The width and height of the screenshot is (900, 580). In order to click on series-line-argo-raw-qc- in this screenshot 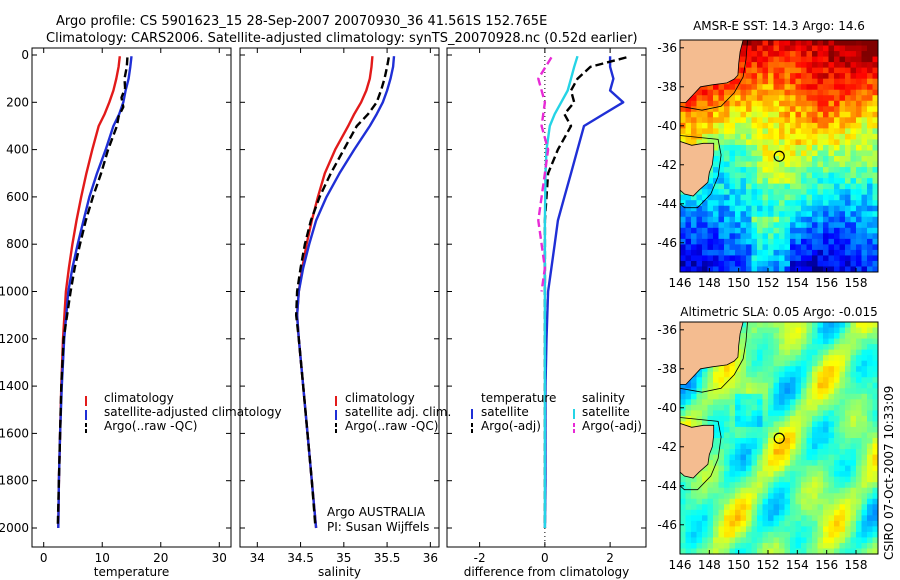, I will do `click(92, 291)`.